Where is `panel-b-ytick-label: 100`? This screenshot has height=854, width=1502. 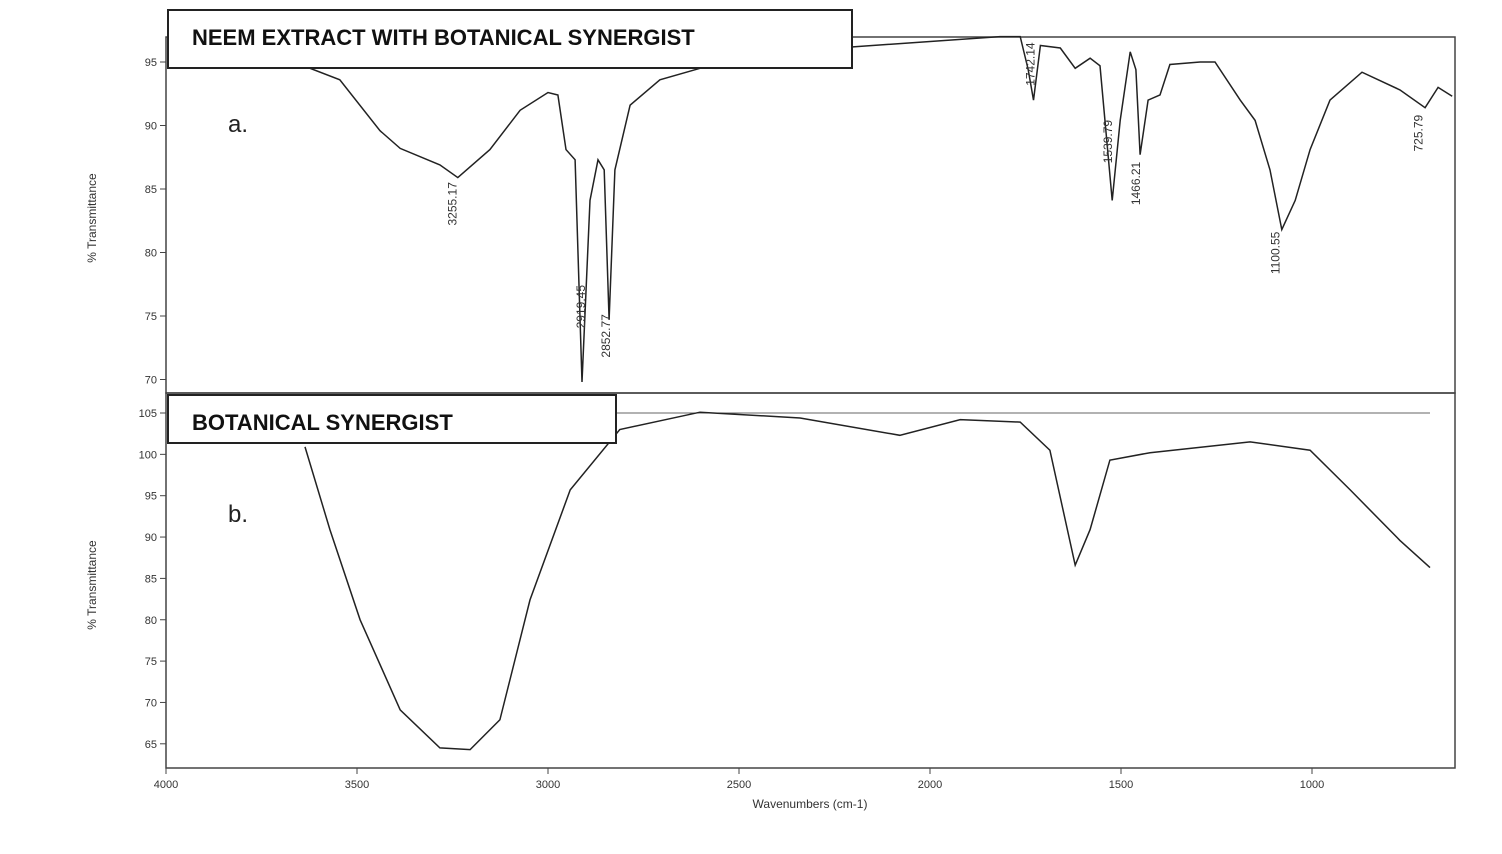
panel-b-ytick-label: 100 is located at coordinates (148, 455).